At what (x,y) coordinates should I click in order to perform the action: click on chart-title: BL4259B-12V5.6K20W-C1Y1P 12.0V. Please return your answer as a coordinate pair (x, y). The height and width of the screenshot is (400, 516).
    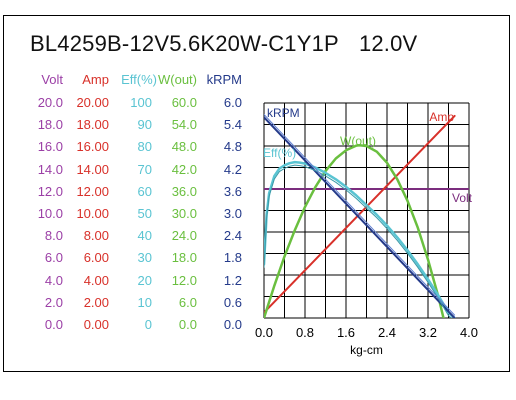
    Looking at the image, I should click on (223, 44).